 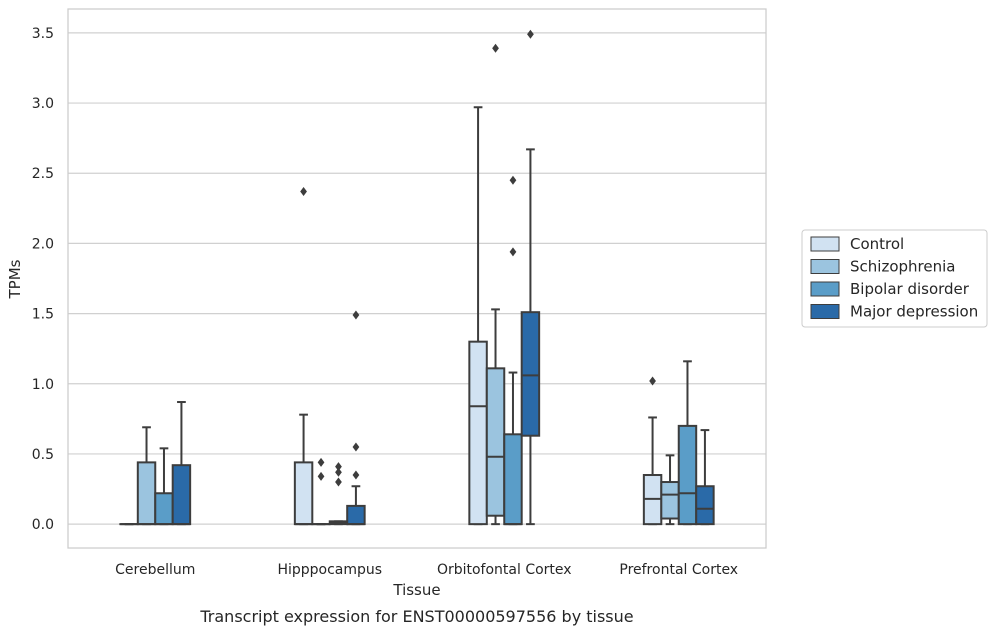 What do you see at coordinates (43, 385) in the screenshot?
I see `y-tick-label: 1.0` at bounding box center [43, 385].